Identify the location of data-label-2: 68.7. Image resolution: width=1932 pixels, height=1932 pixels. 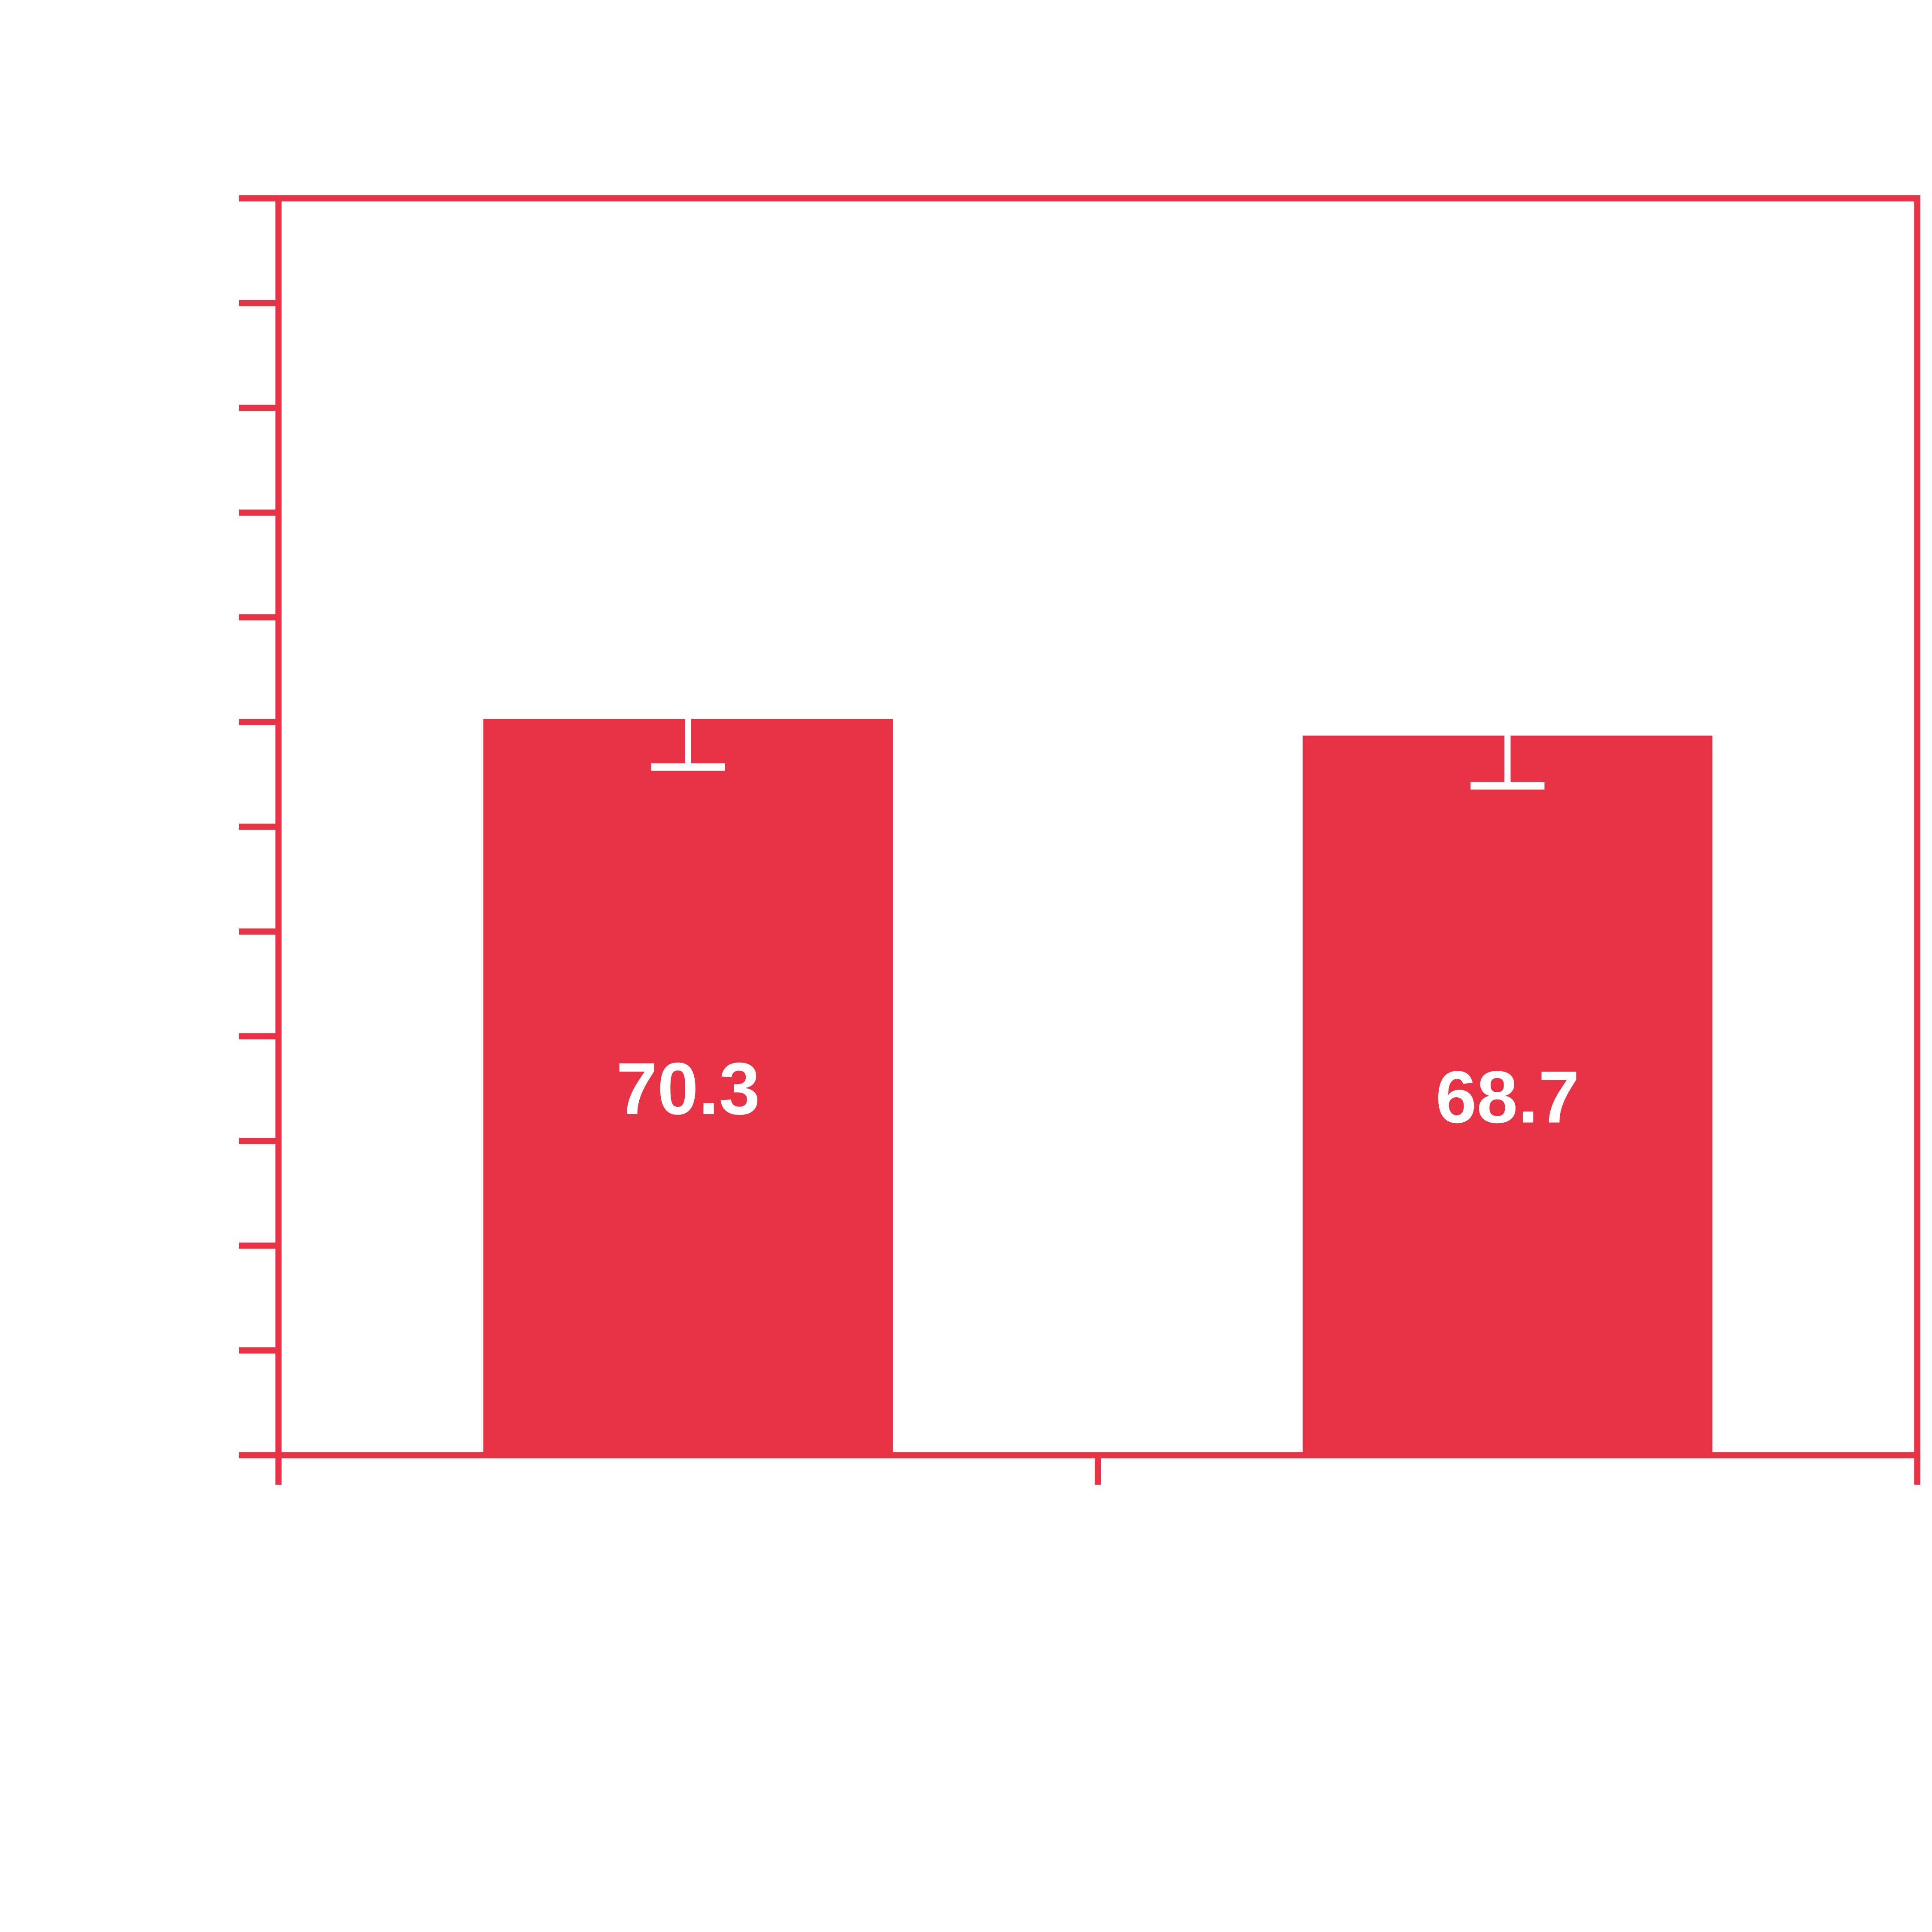
(1508, 1097).